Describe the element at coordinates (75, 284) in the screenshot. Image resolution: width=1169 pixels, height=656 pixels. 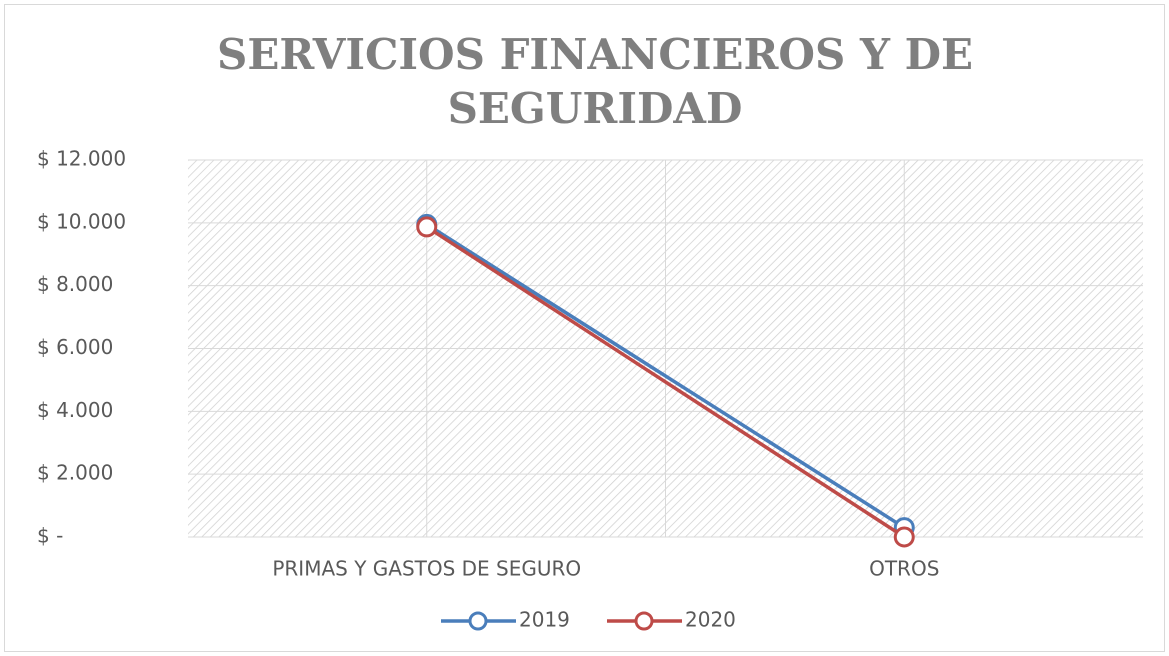
I see `y-tick-label: $ 8.000` at that location.